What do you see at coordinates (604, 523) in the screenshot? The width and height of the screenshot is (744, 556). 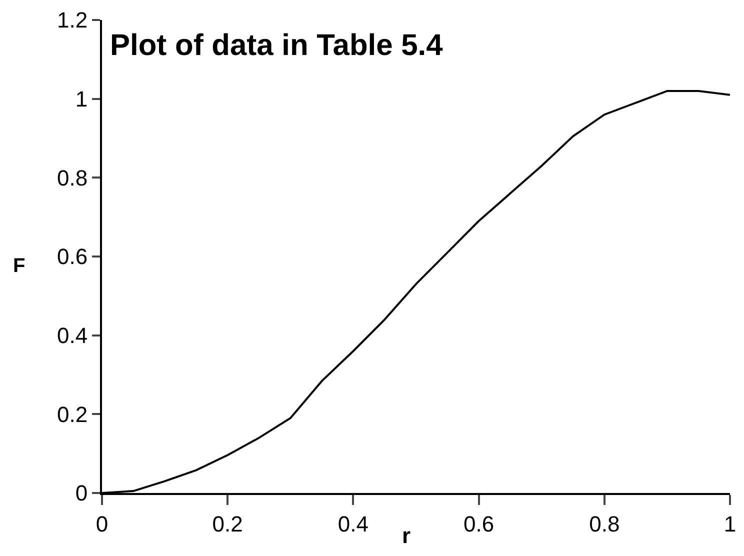 I see `x-tick-label: 0.8` at bounding box center [604, 523].